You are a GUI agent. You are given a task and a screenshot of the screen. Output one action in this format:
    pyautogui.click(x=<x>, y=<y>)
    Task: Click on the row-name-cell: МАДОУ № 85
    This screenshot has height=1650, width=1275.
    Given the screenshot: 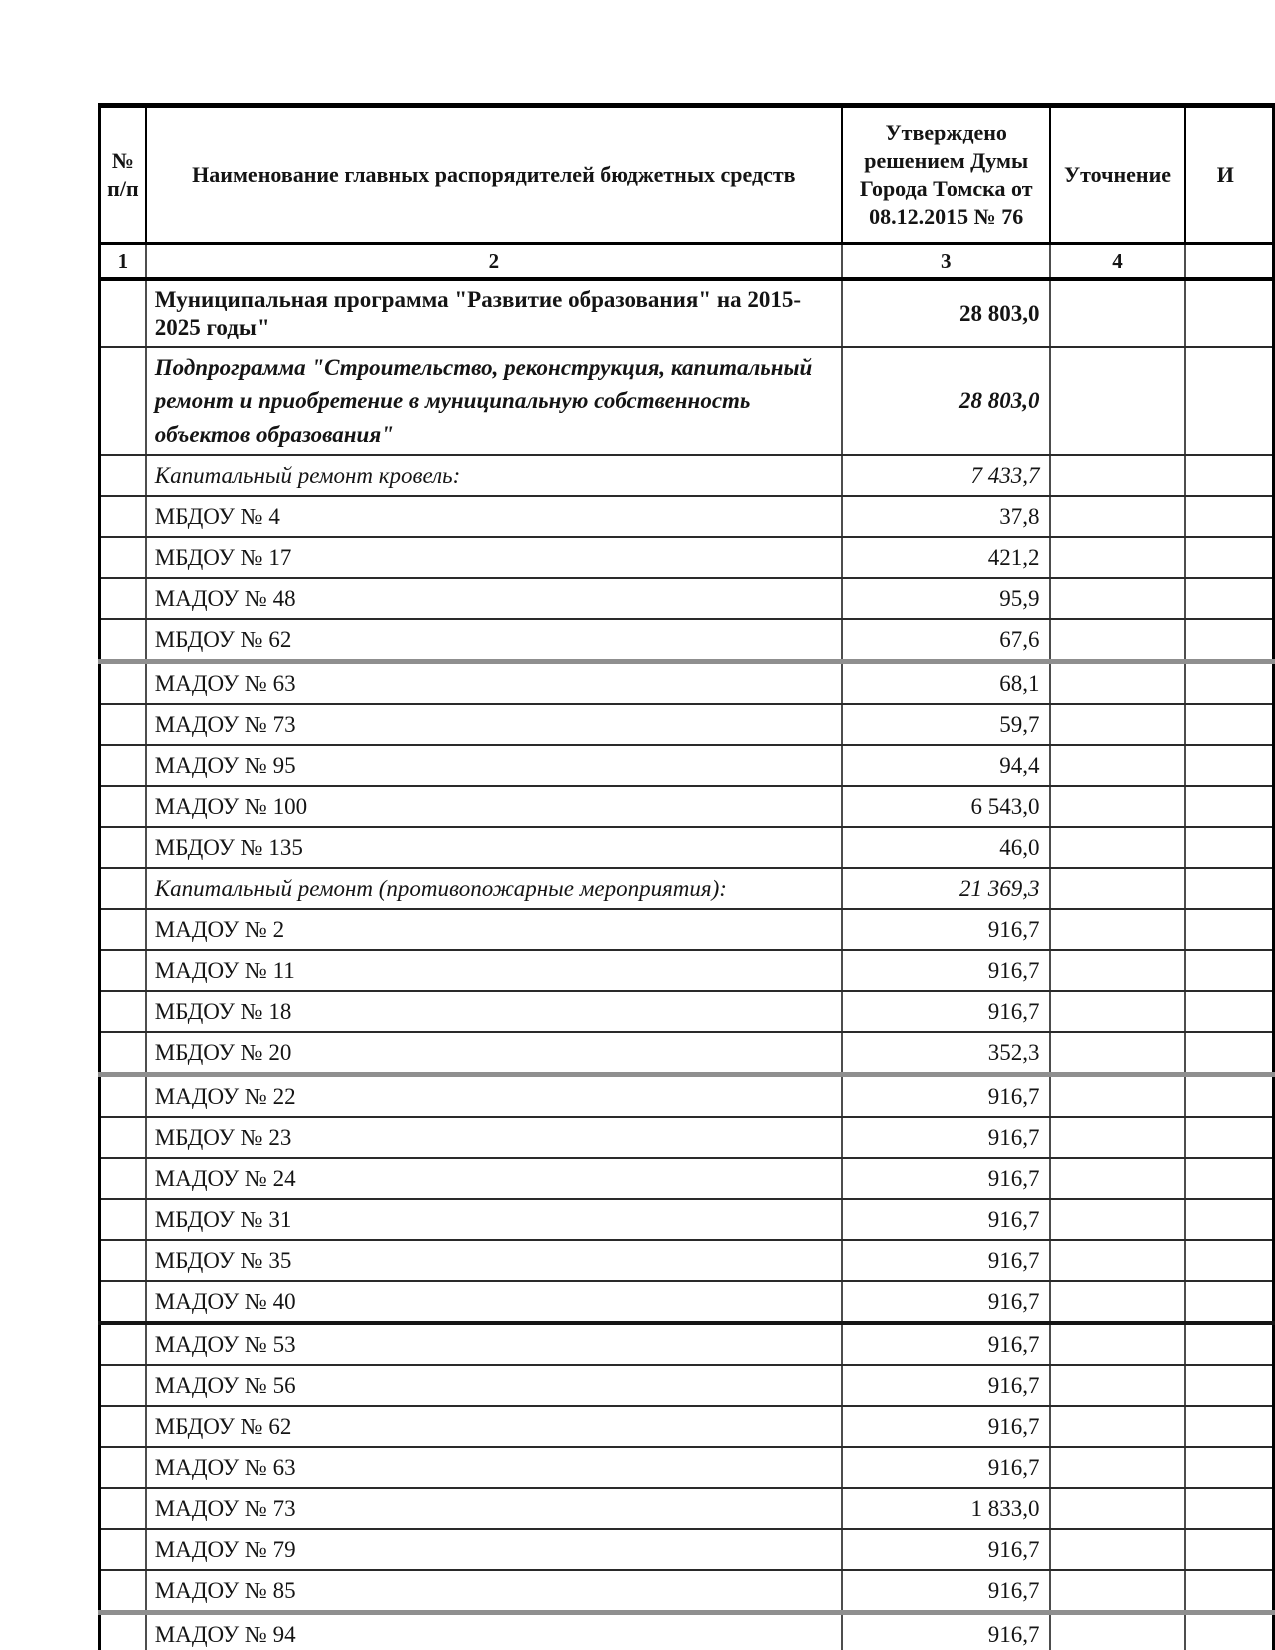 What is the action you would take?
    pyautogui.click(x=493, y=1592)
    